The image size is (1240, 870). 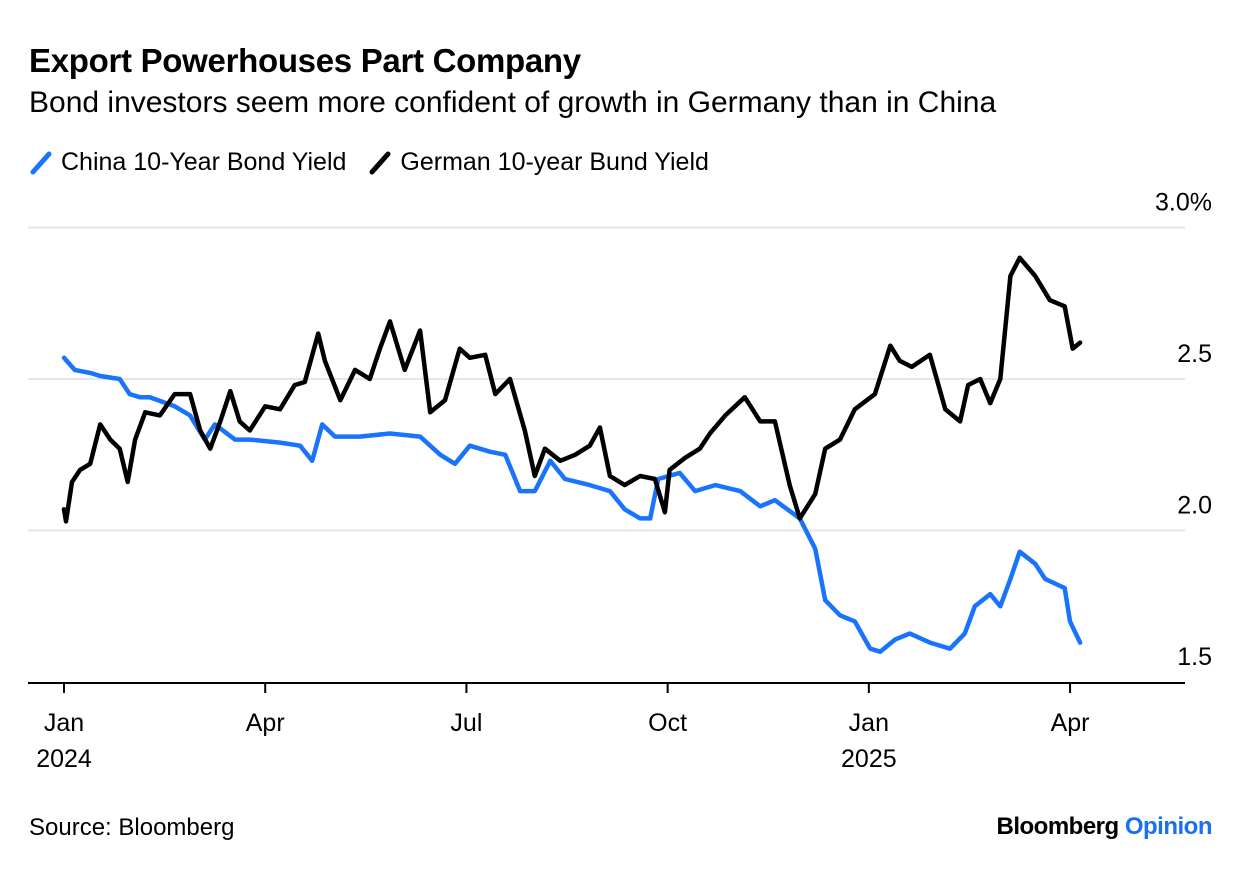 What do you see at coordinates (132, 827) in the screenshot?
I see `source-note: Source: Bloomberg` at bounding box center [132, 827].